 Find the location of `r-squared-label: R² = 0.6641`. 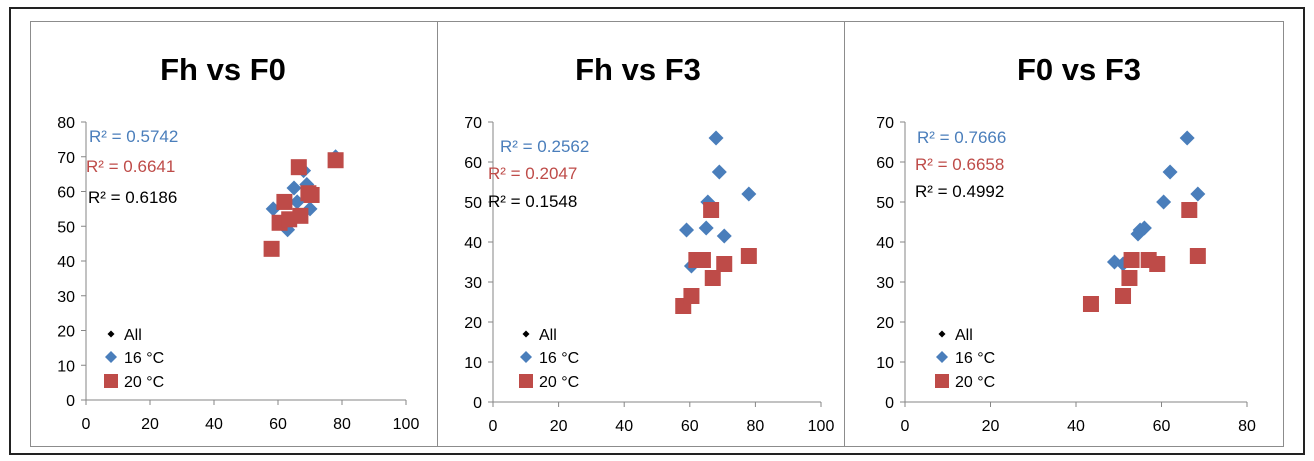

r-squared-label: R² = 0.6641 is located at coordinates (130, 166).